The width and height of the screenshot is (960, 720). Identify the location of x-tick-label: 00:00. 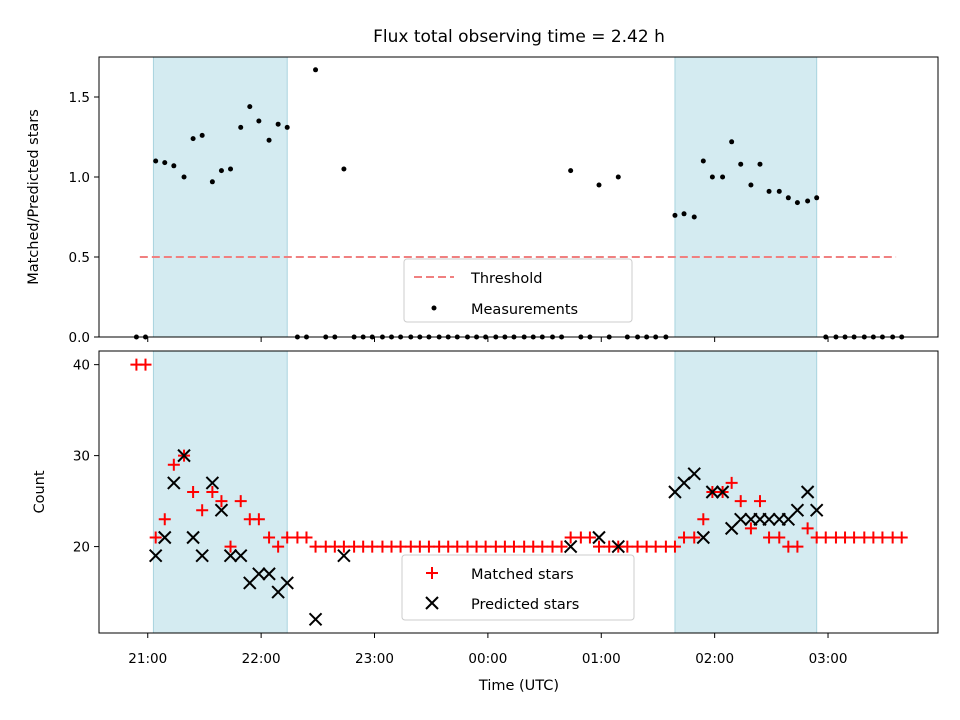
(487, 659).